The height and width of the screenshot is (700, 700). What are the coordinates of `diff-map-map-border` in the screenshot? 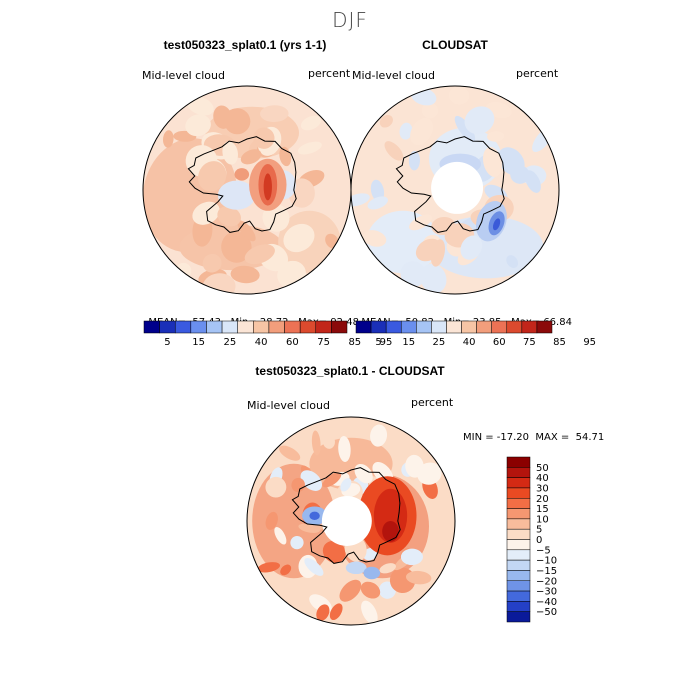 It's located at (351, 521).